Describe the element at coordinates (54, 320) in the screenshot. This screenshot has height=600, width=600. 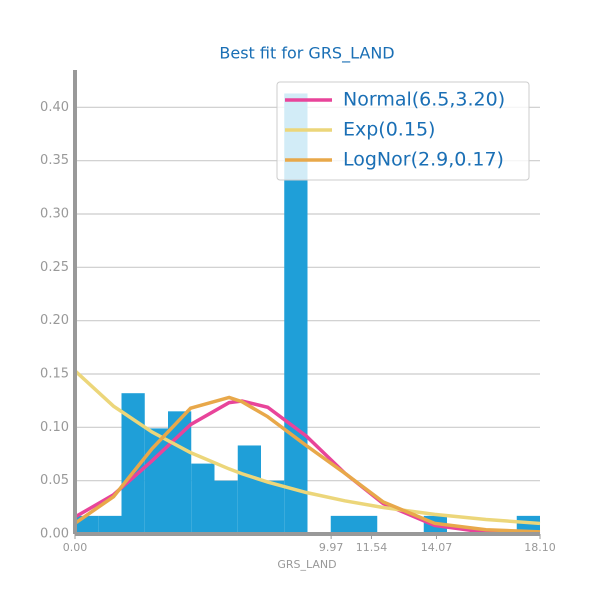
I see `y-tick-label: 0.20` at that location.